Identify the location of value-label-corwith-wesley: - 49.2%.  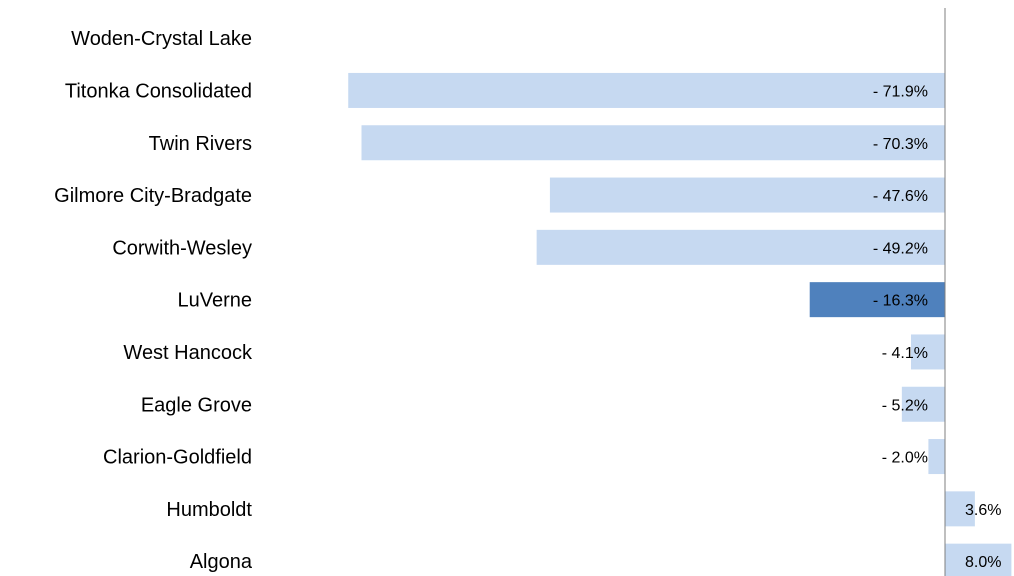
(900, 248).